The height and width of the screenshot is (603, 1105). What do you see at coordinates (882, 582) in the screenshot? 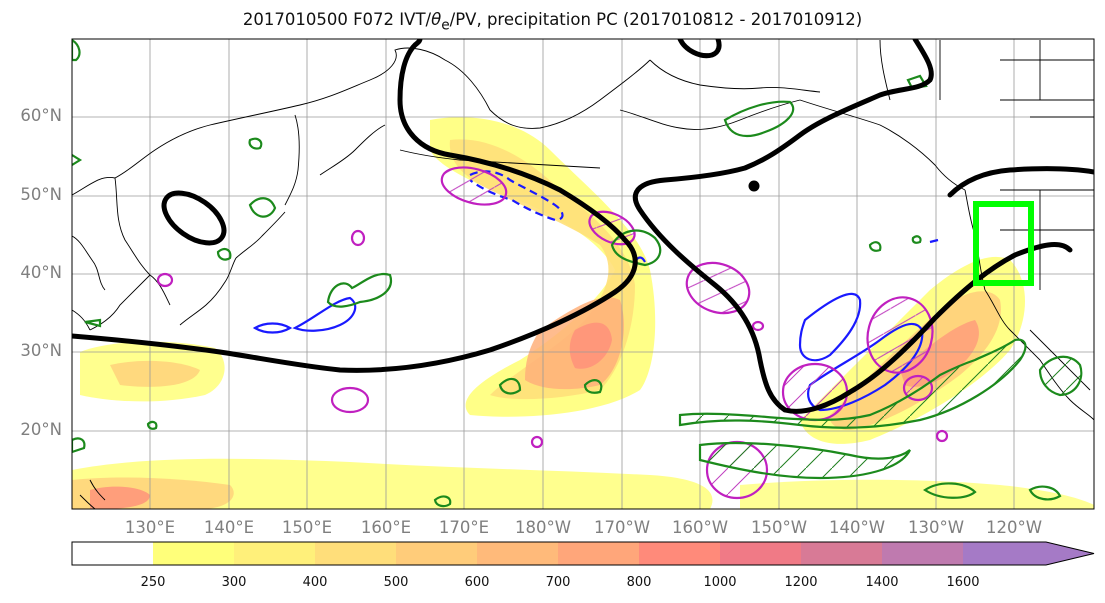
I see `colorbar-tick-label: 1400` at bounding box center [882, 582].